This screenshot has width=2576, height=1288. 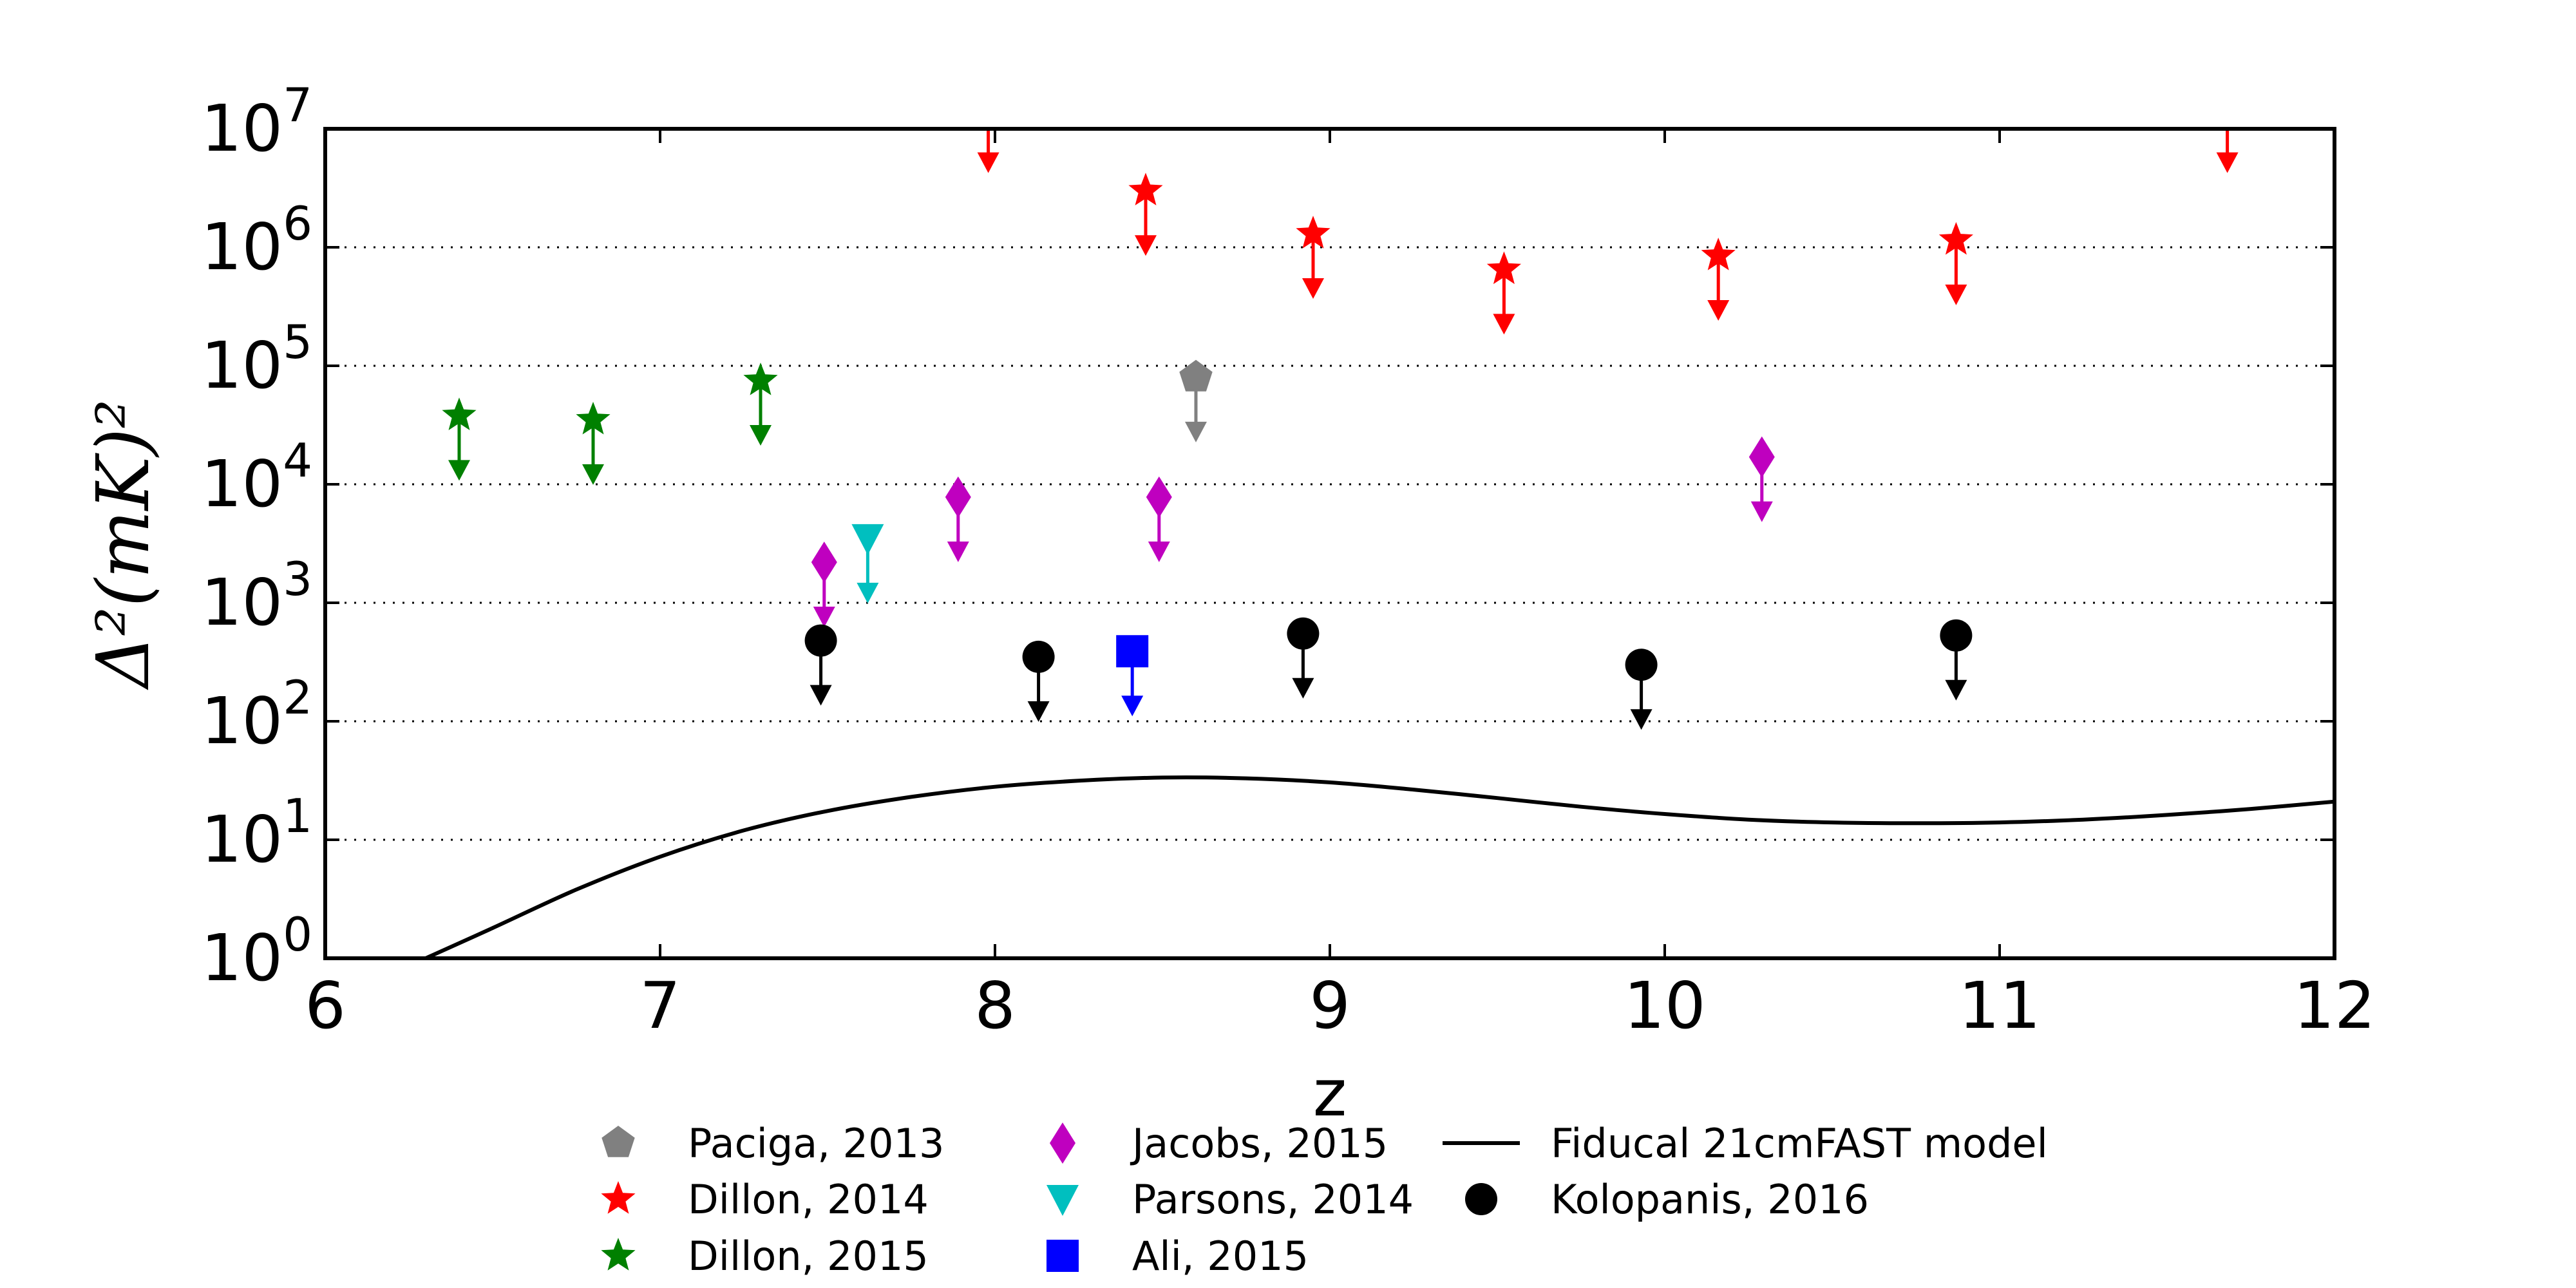 What do you see at coordinates (256, 359) in the screenshot?
I see `y-tick-label: 10⁵` at bounding box center [256, 359].